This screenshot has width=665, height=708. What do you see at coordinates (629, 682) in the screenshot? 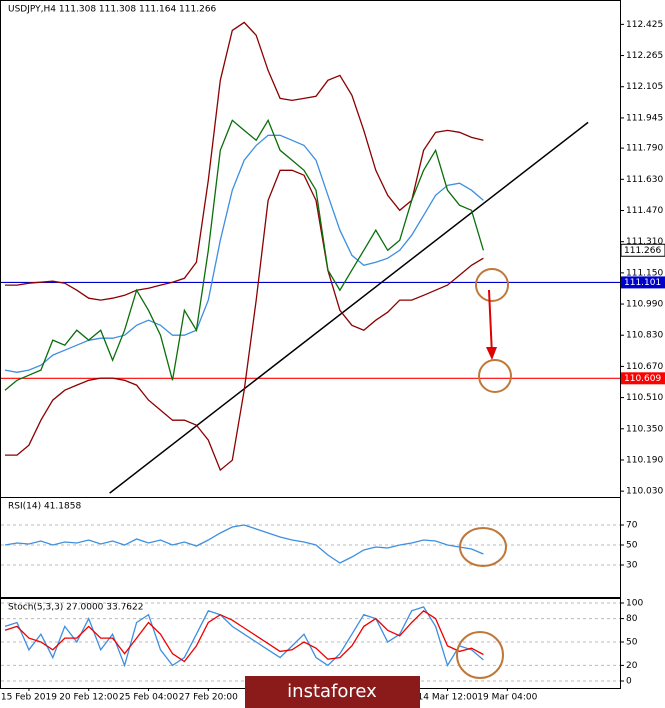
I see `y-tick-label: 0` at bounding box center [629, 682].